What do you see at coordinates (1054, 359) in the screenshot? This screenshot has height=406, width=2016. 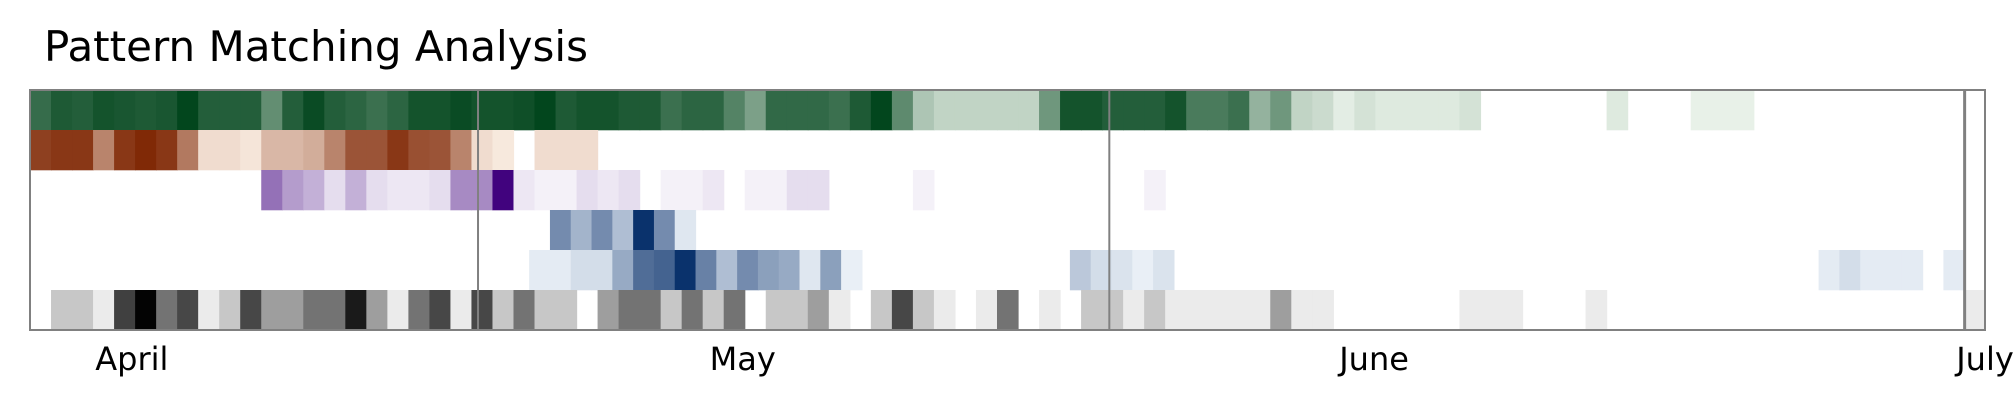 I see `x-axis-ticks: April May June July` at bounding box center [1054, 359].